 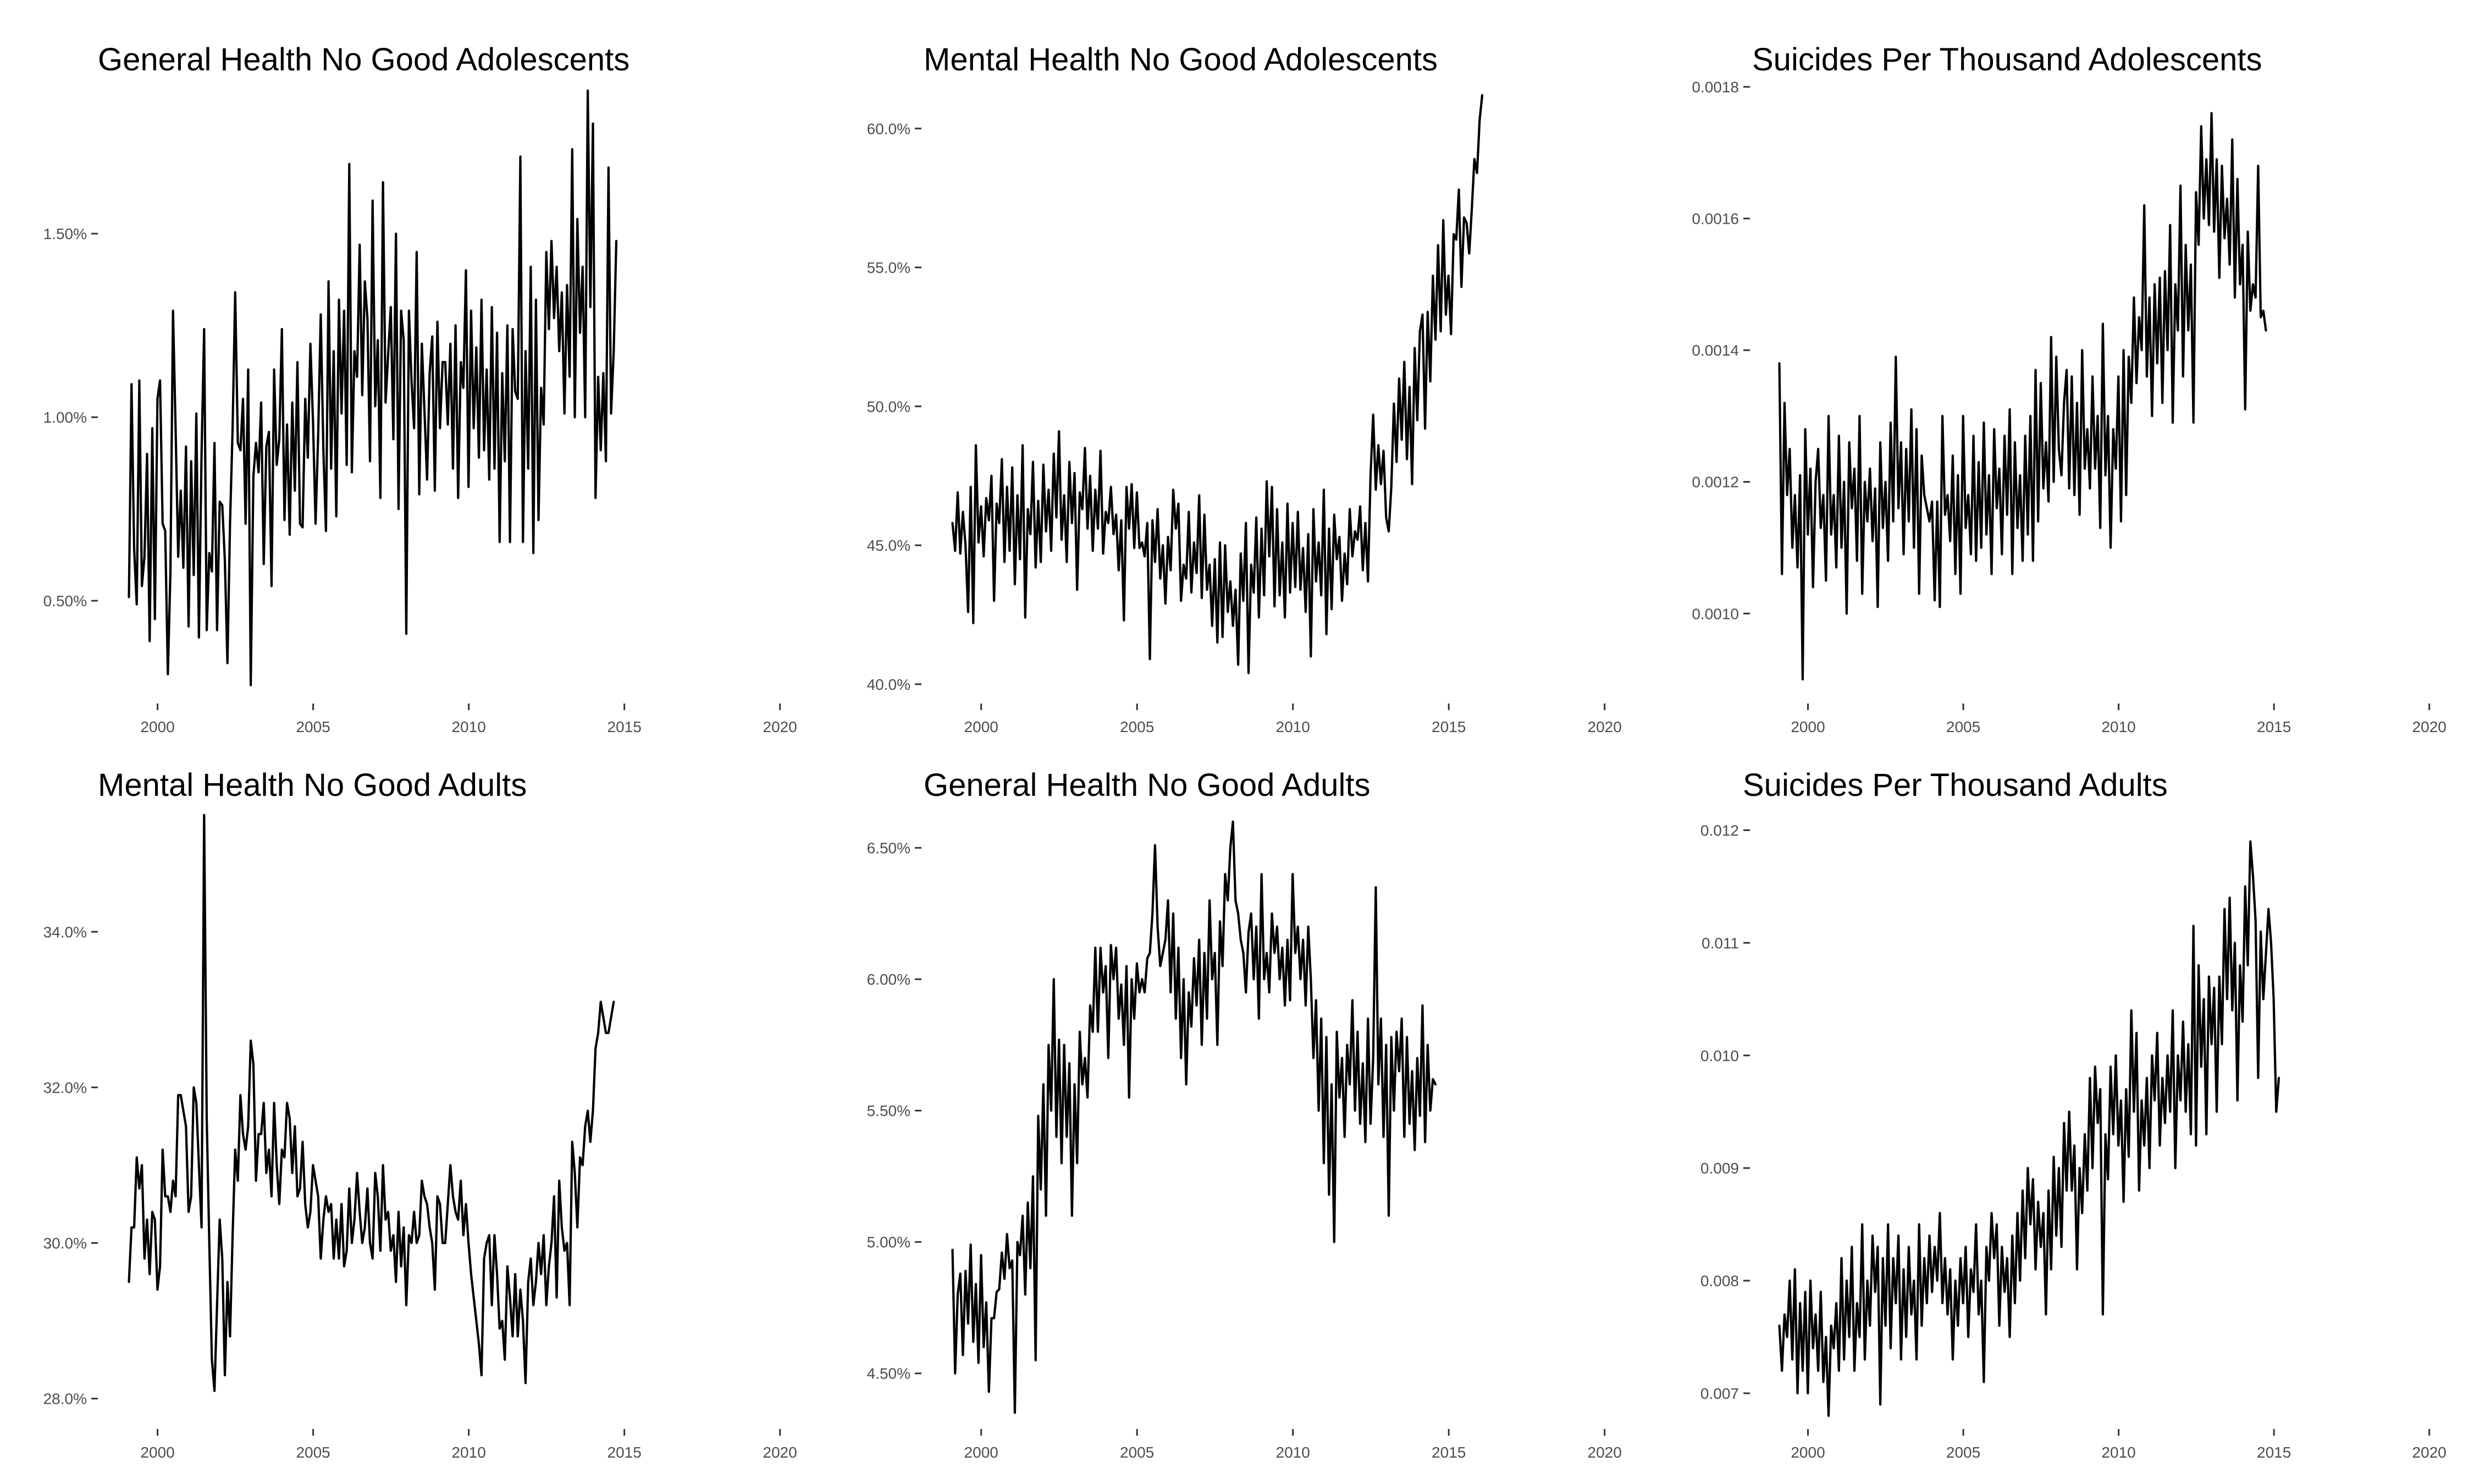 I want to click on panel-title: General Health No Good Adults, so click(x=1147, y=785).